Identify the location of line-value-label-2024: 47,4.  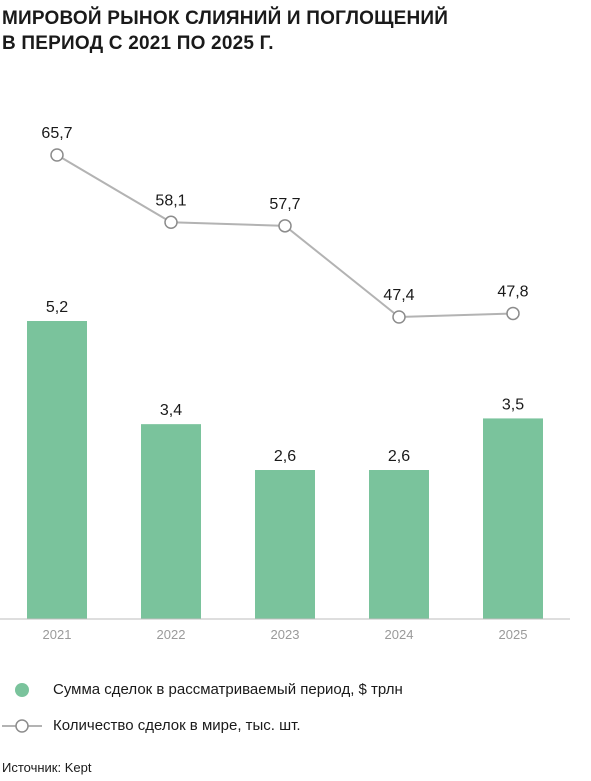
(398, 295).